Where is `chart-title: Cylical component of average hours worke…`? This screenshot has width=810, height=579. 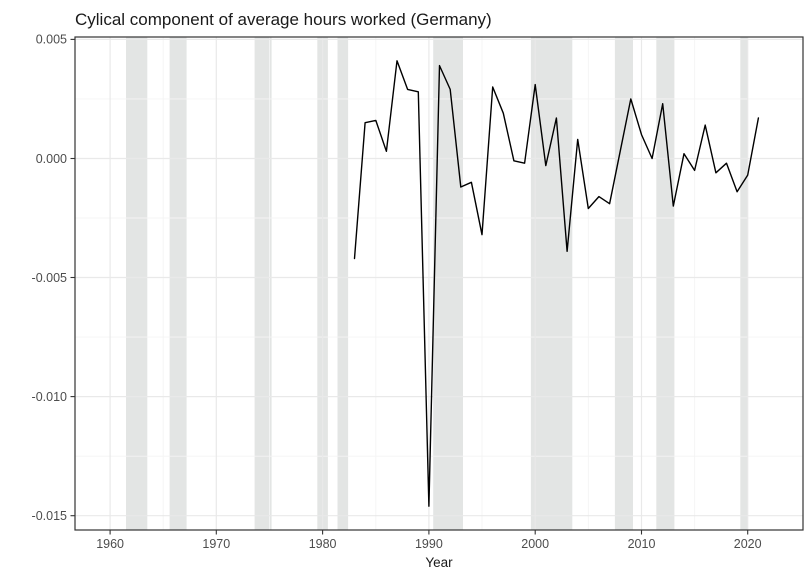 chart-title: Cylical component of average hours worke… is located at coordinates (283, 19).